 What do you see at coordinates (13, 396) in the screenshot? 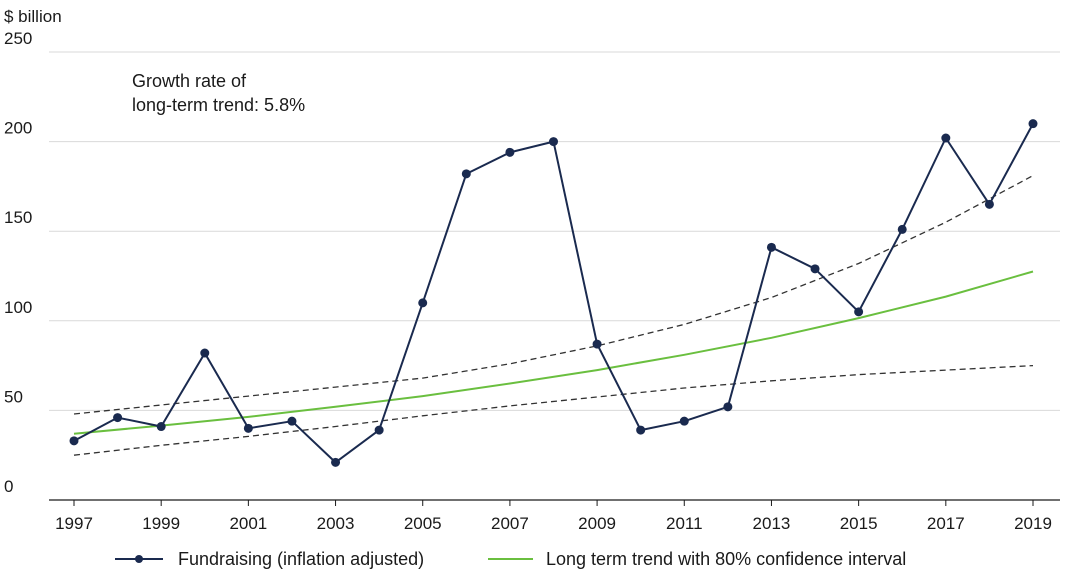
I see `y-tick-label: 50` at bounding box center [13, 396].